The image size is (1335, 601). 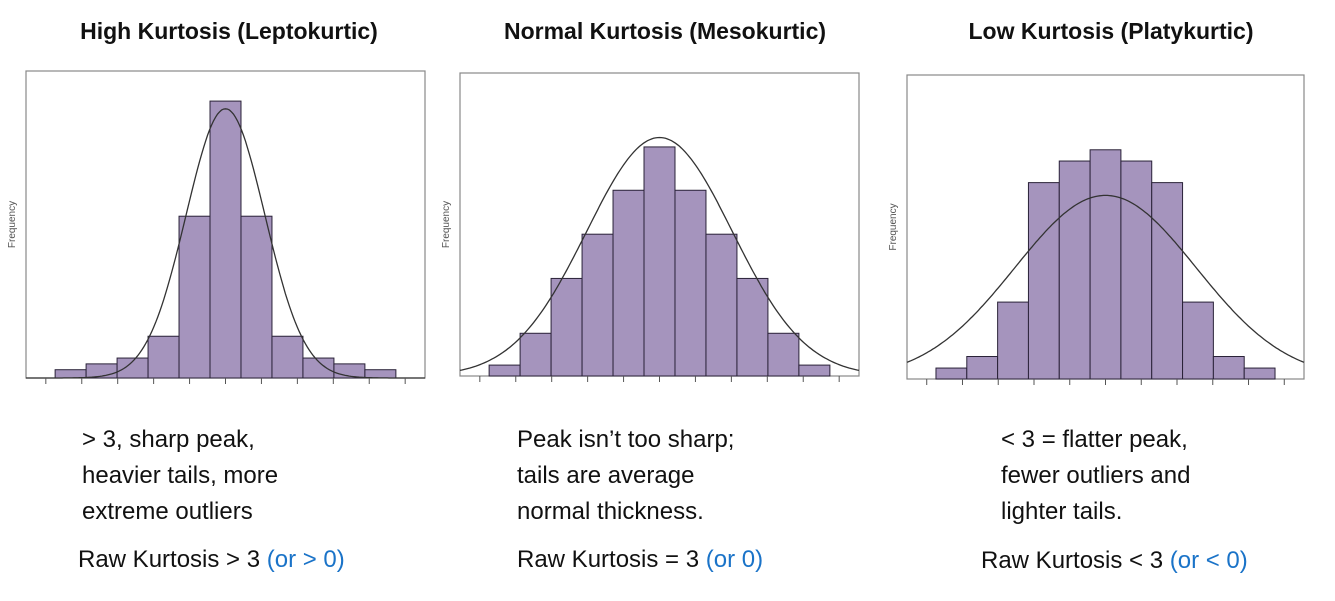 I want to click on raw-note: (or > 0), so click(x=305, y=559).